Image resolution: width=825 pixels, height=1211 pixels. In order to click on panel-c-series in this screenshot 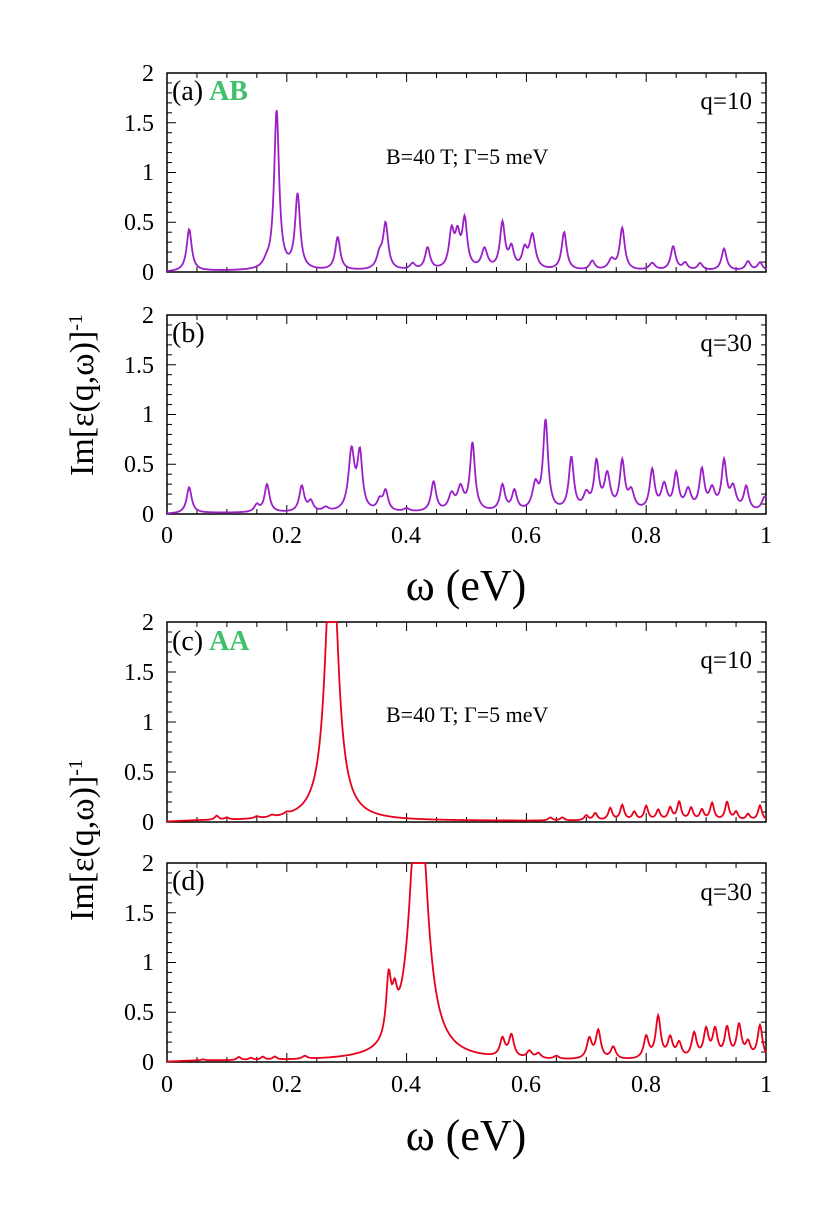, I will do `click(466, 722)`.